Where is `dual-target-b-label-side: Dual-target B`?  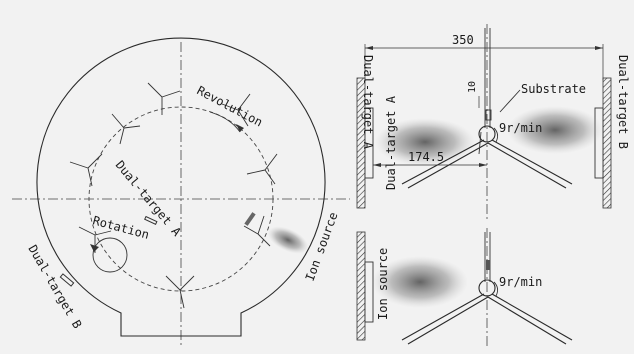 dual-target-b-label-side: Dual-target B is located at coordinates (623, 102).